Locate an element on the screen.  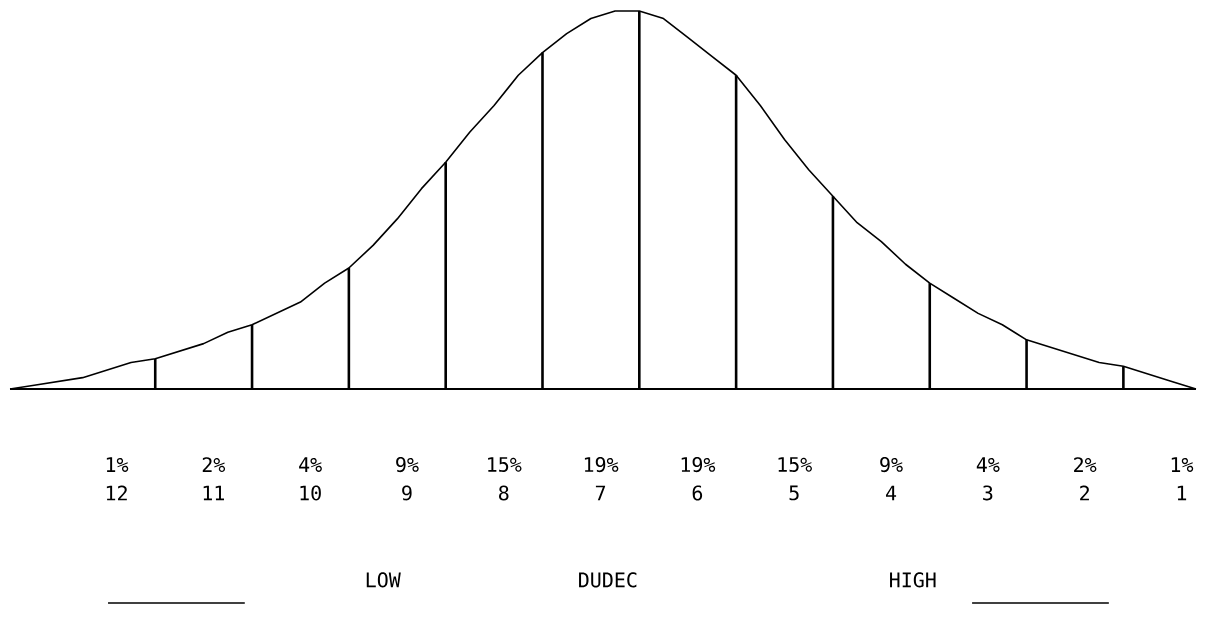
text: HIGH is located at coordinates (913, 580).